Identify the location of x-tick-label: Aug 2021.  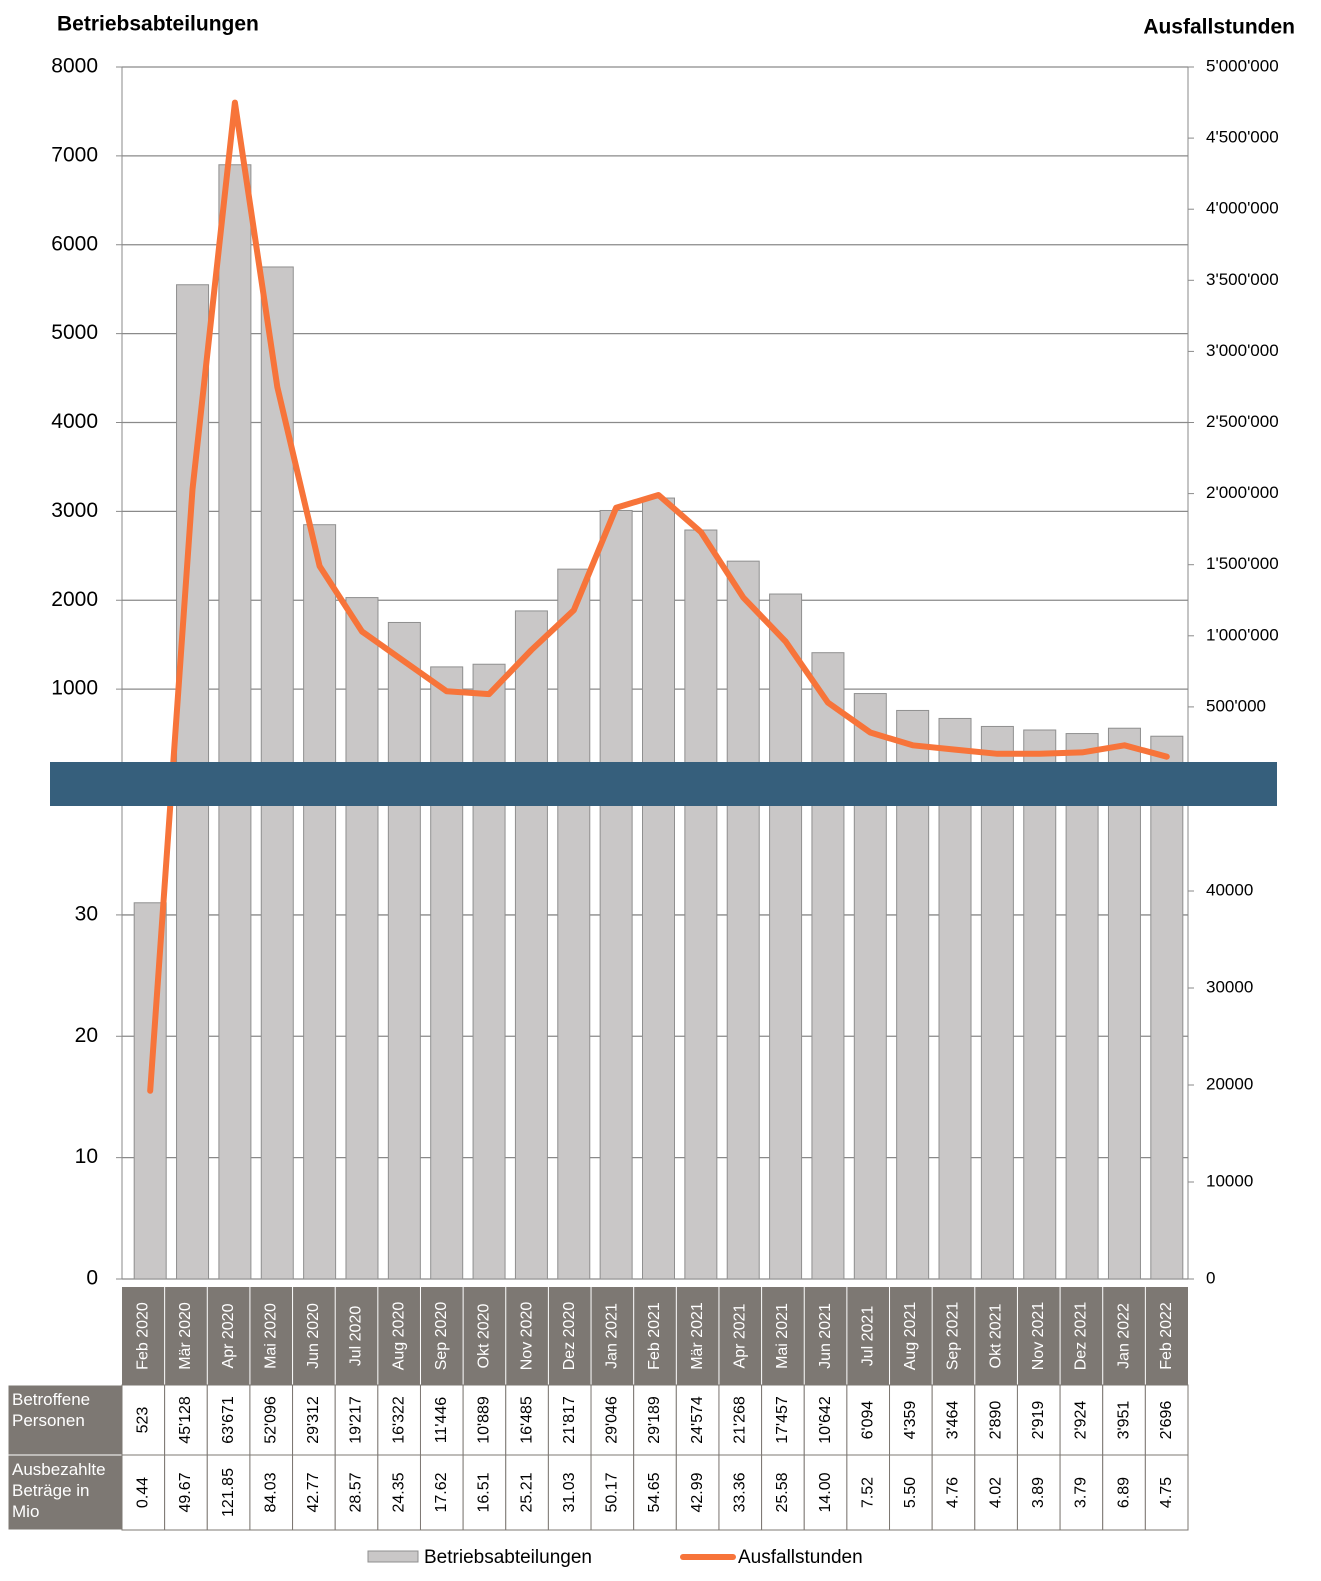
(910, 1336).